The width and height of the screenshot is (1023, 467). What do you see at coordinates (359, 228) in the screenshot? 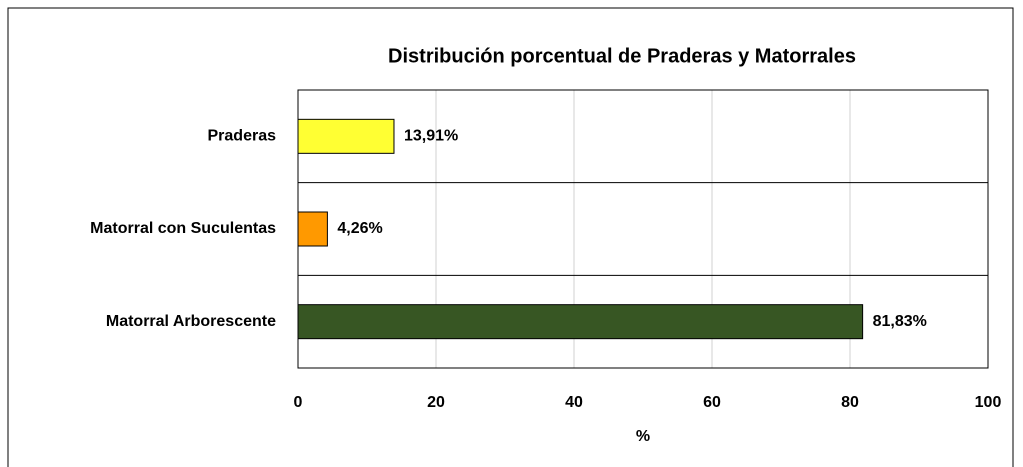
I see `value-label: 4,26%` at bounding box center [359, 228].